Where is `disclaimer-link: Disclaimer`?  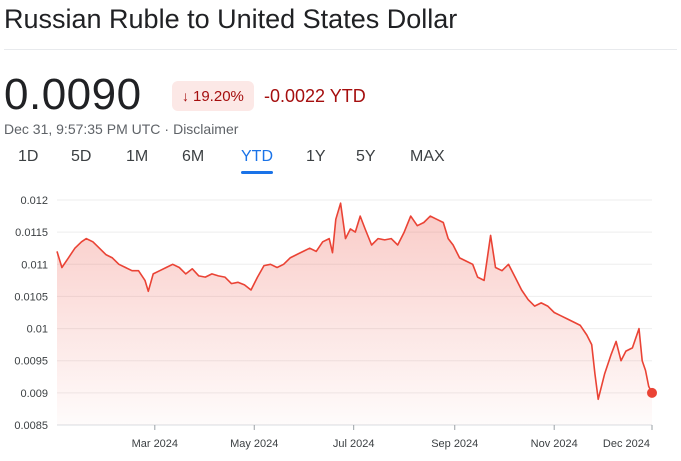
disclaimer-link: Disclaimer is located at coordinates (206, 129).